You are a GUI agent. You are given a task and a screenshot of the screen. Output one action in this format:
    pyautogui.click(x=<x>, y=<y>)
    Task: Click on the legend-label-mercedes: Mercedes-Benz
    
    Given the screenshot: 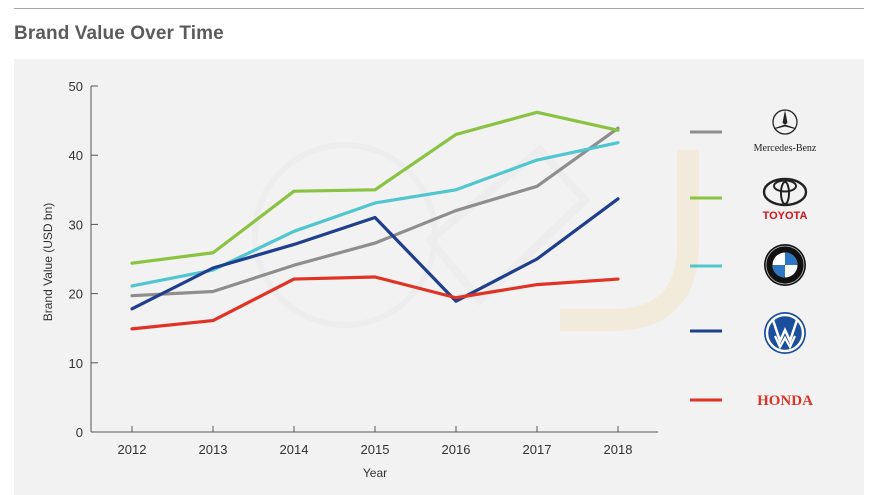 What is the action you would take?
    pyautogui.click(x=785, y=148)
    